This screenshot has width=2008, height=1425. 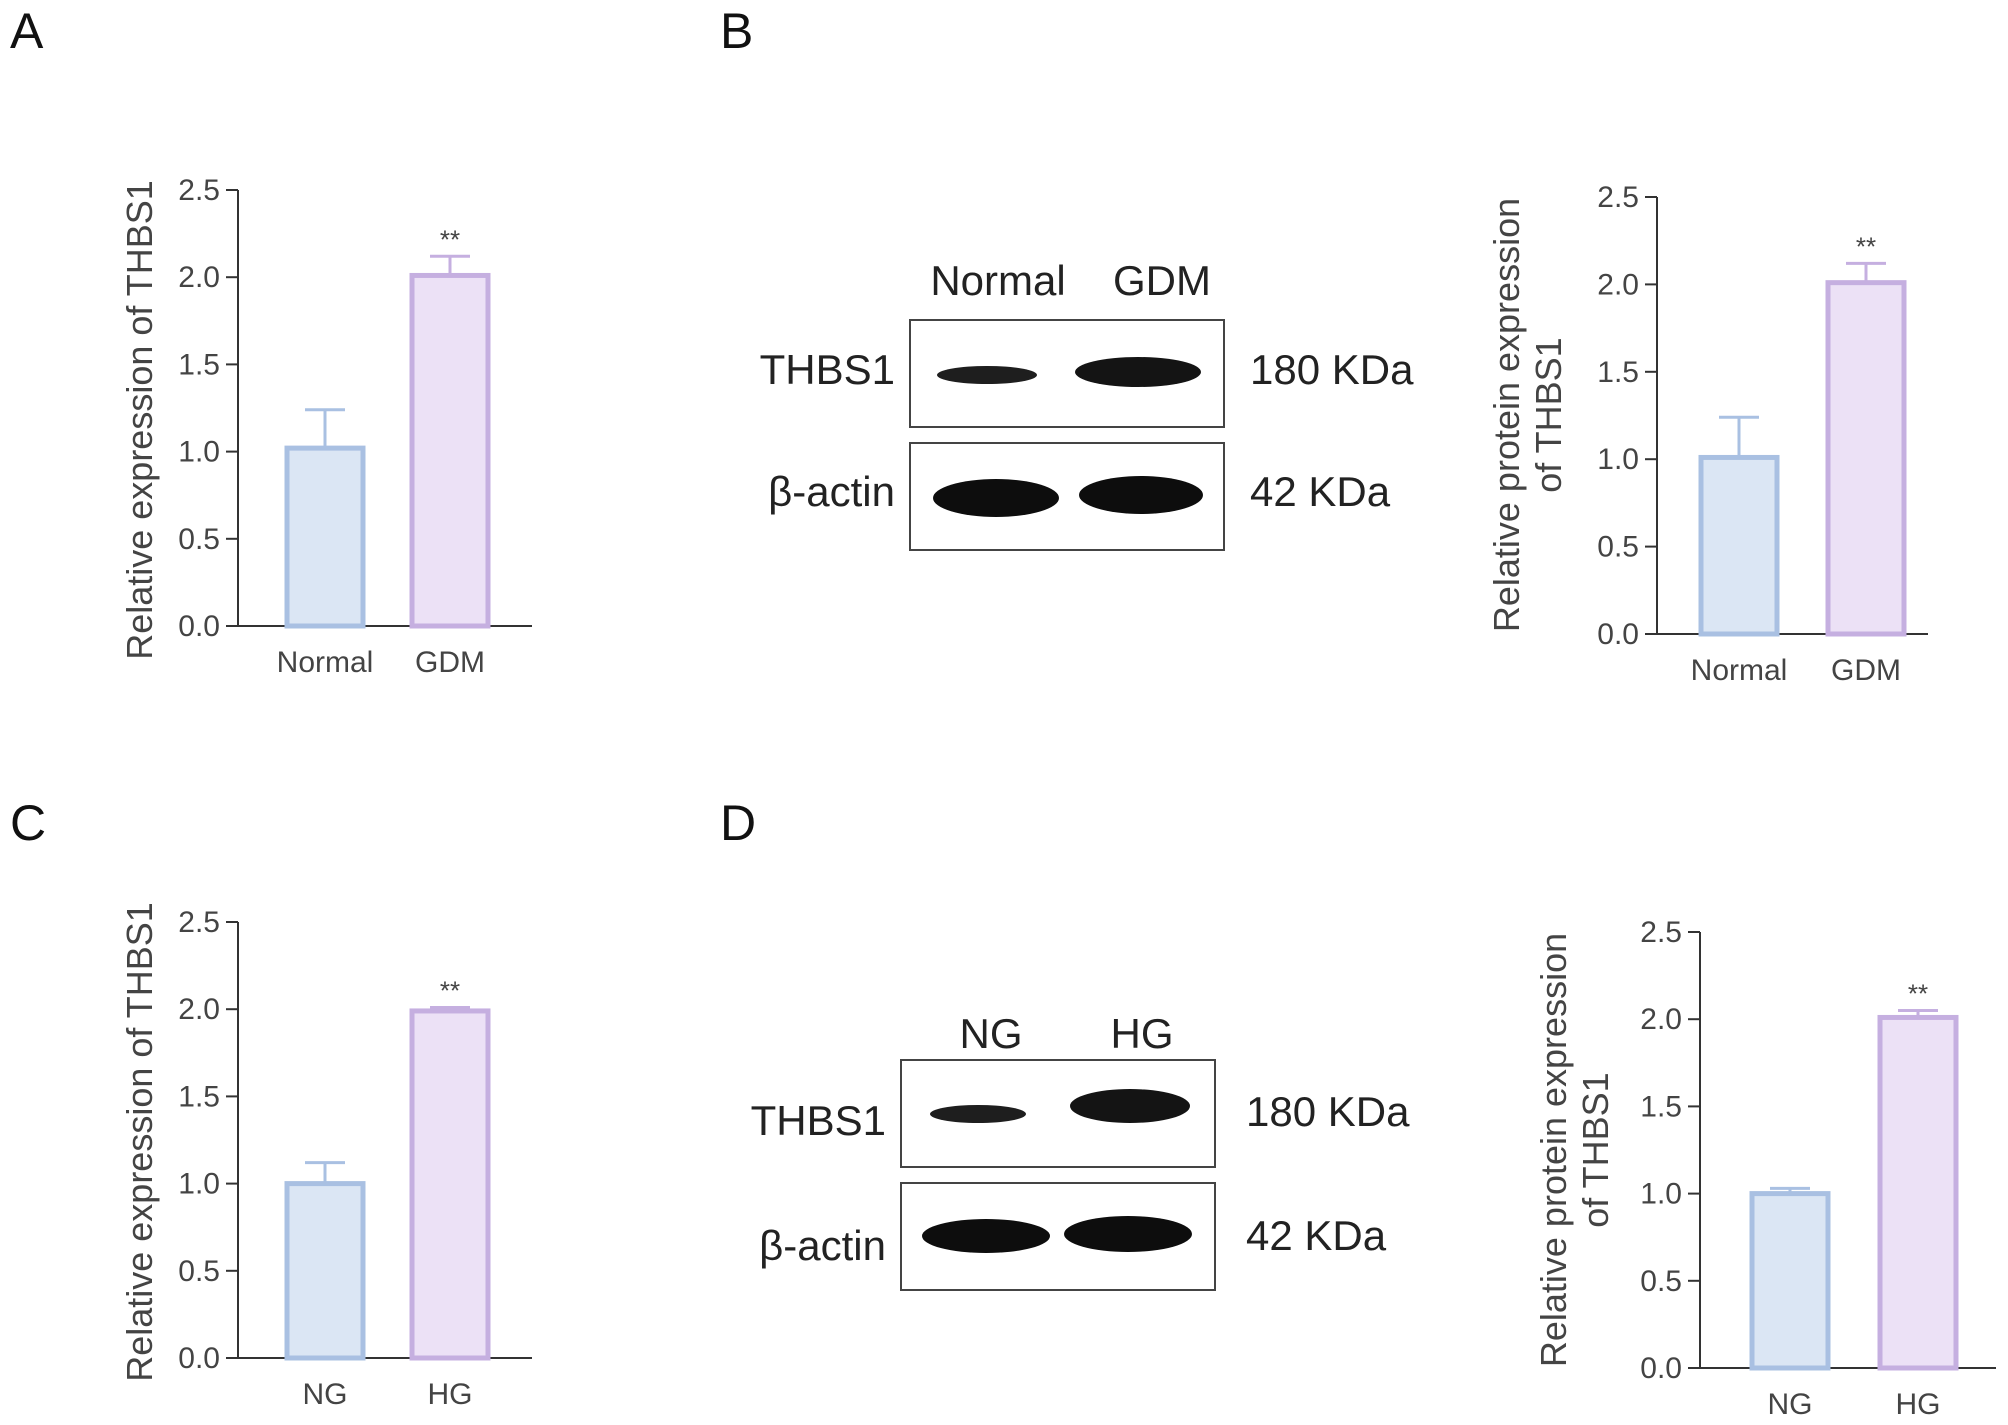 I want to click on blot-band-thbs1-normal, so click(x=987, y=375).